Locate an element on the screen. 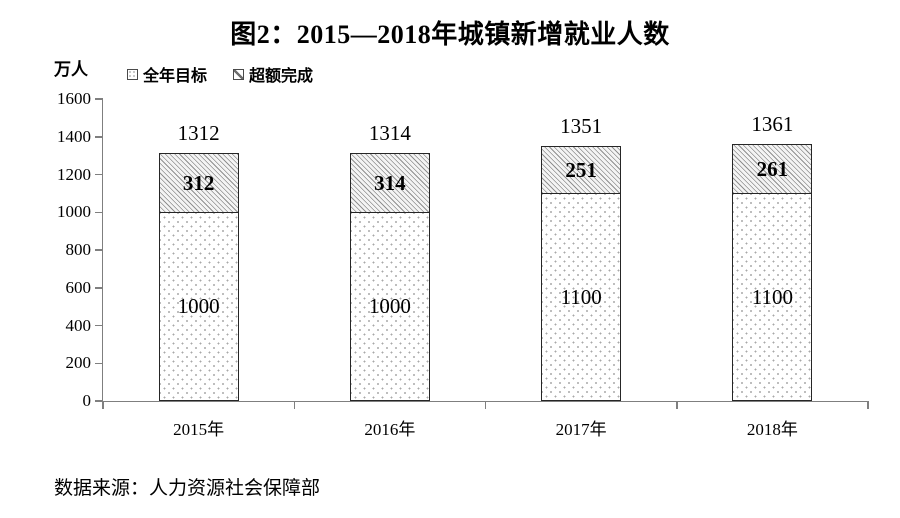  y-axis-tick-label: 200 is located at coordinates (78, 363).